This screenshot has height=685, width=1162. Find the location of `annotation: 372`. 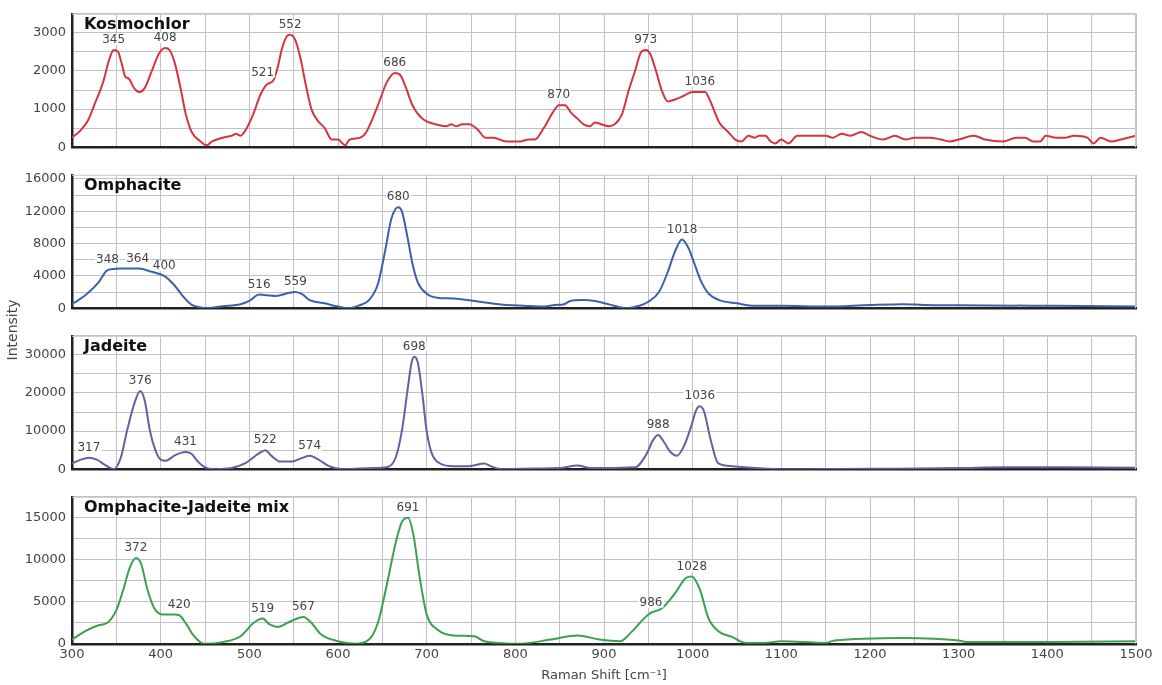

annotation: 372 is located at coordinates (136, 547).